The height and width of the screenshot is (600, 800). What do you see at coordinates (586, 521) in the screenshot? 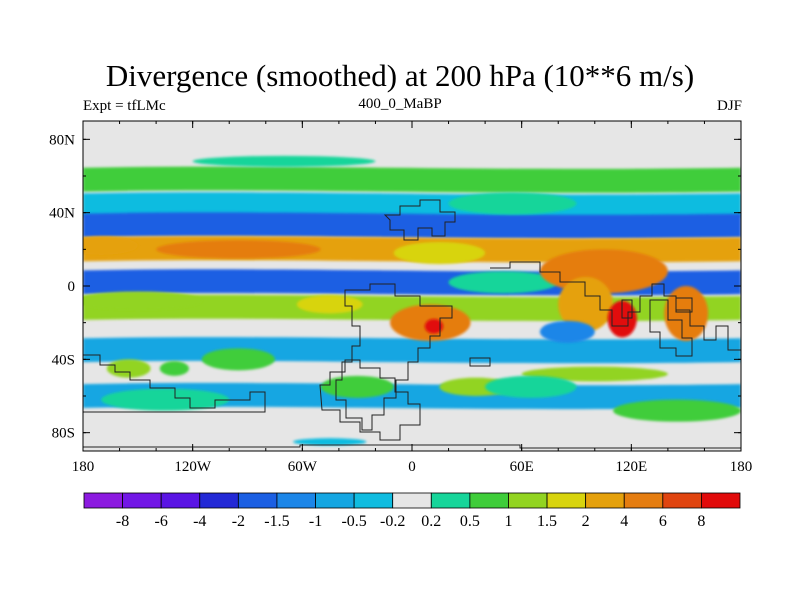
I see `colorbar-label: 2` at bounding box center [586, 521].